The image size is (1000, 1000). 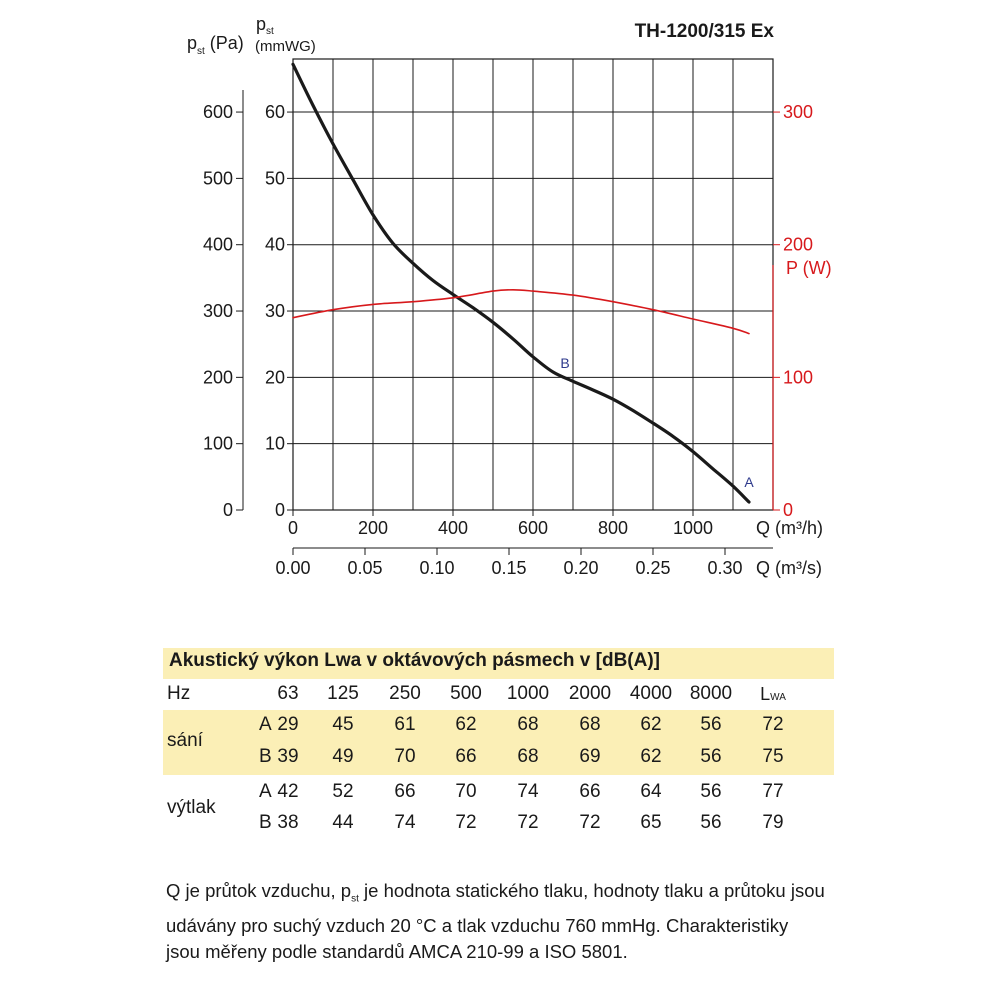 What do you see at coordinates (798, 377) in the screenshot?
I see `power-tick-label: 100` at bounding box center [798, 377].